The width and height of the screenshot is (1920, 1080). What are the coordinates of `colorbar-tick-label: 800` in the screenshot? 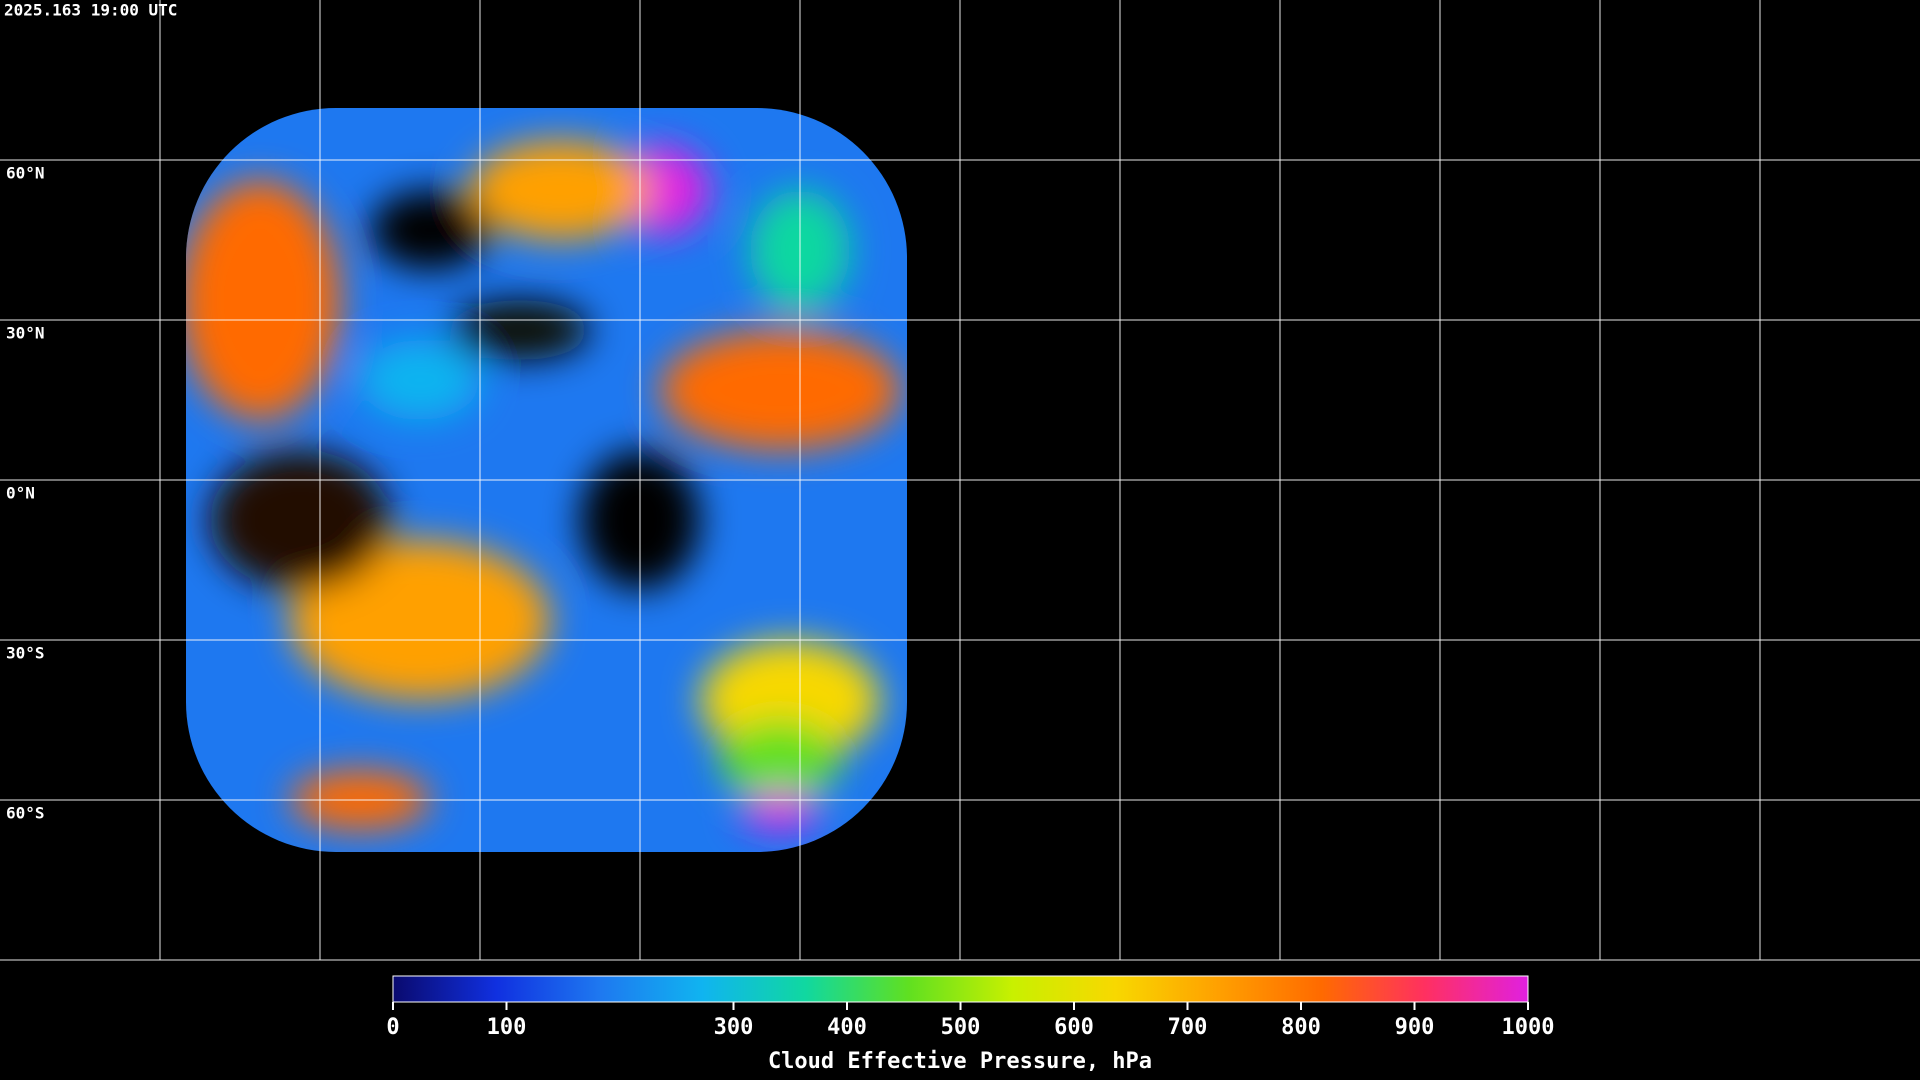 It's located at (1301, 1027).